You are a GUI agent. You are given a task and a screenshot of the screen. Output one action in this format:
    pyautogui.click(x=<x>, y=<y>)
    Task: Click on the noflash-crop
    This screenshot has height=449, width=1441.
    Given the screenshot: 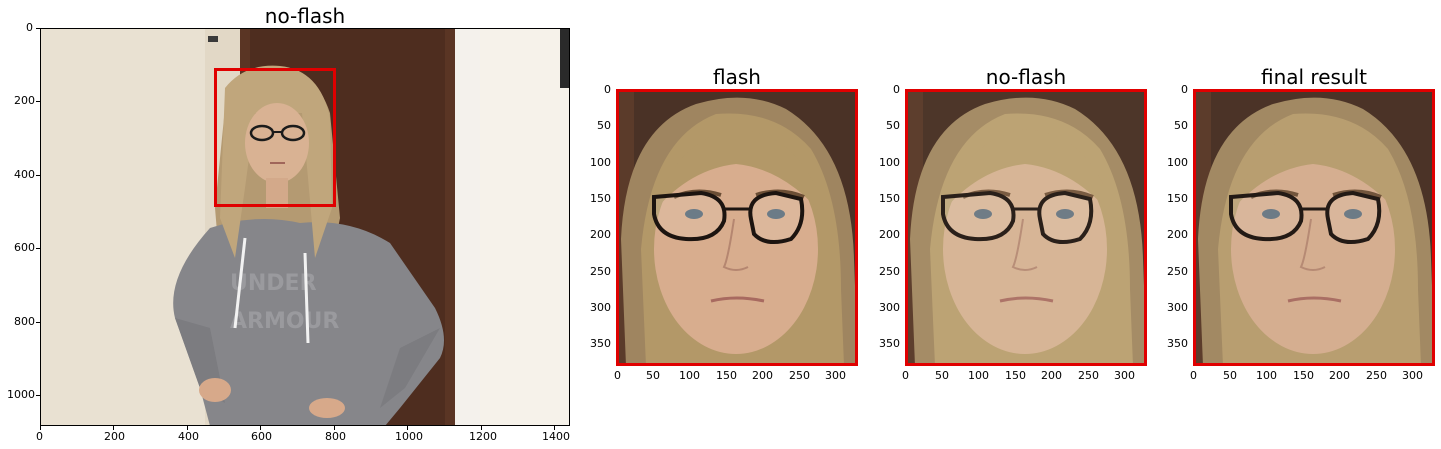 What is the action you would take?
    pyautogui.click(x=1026, y=227)
    